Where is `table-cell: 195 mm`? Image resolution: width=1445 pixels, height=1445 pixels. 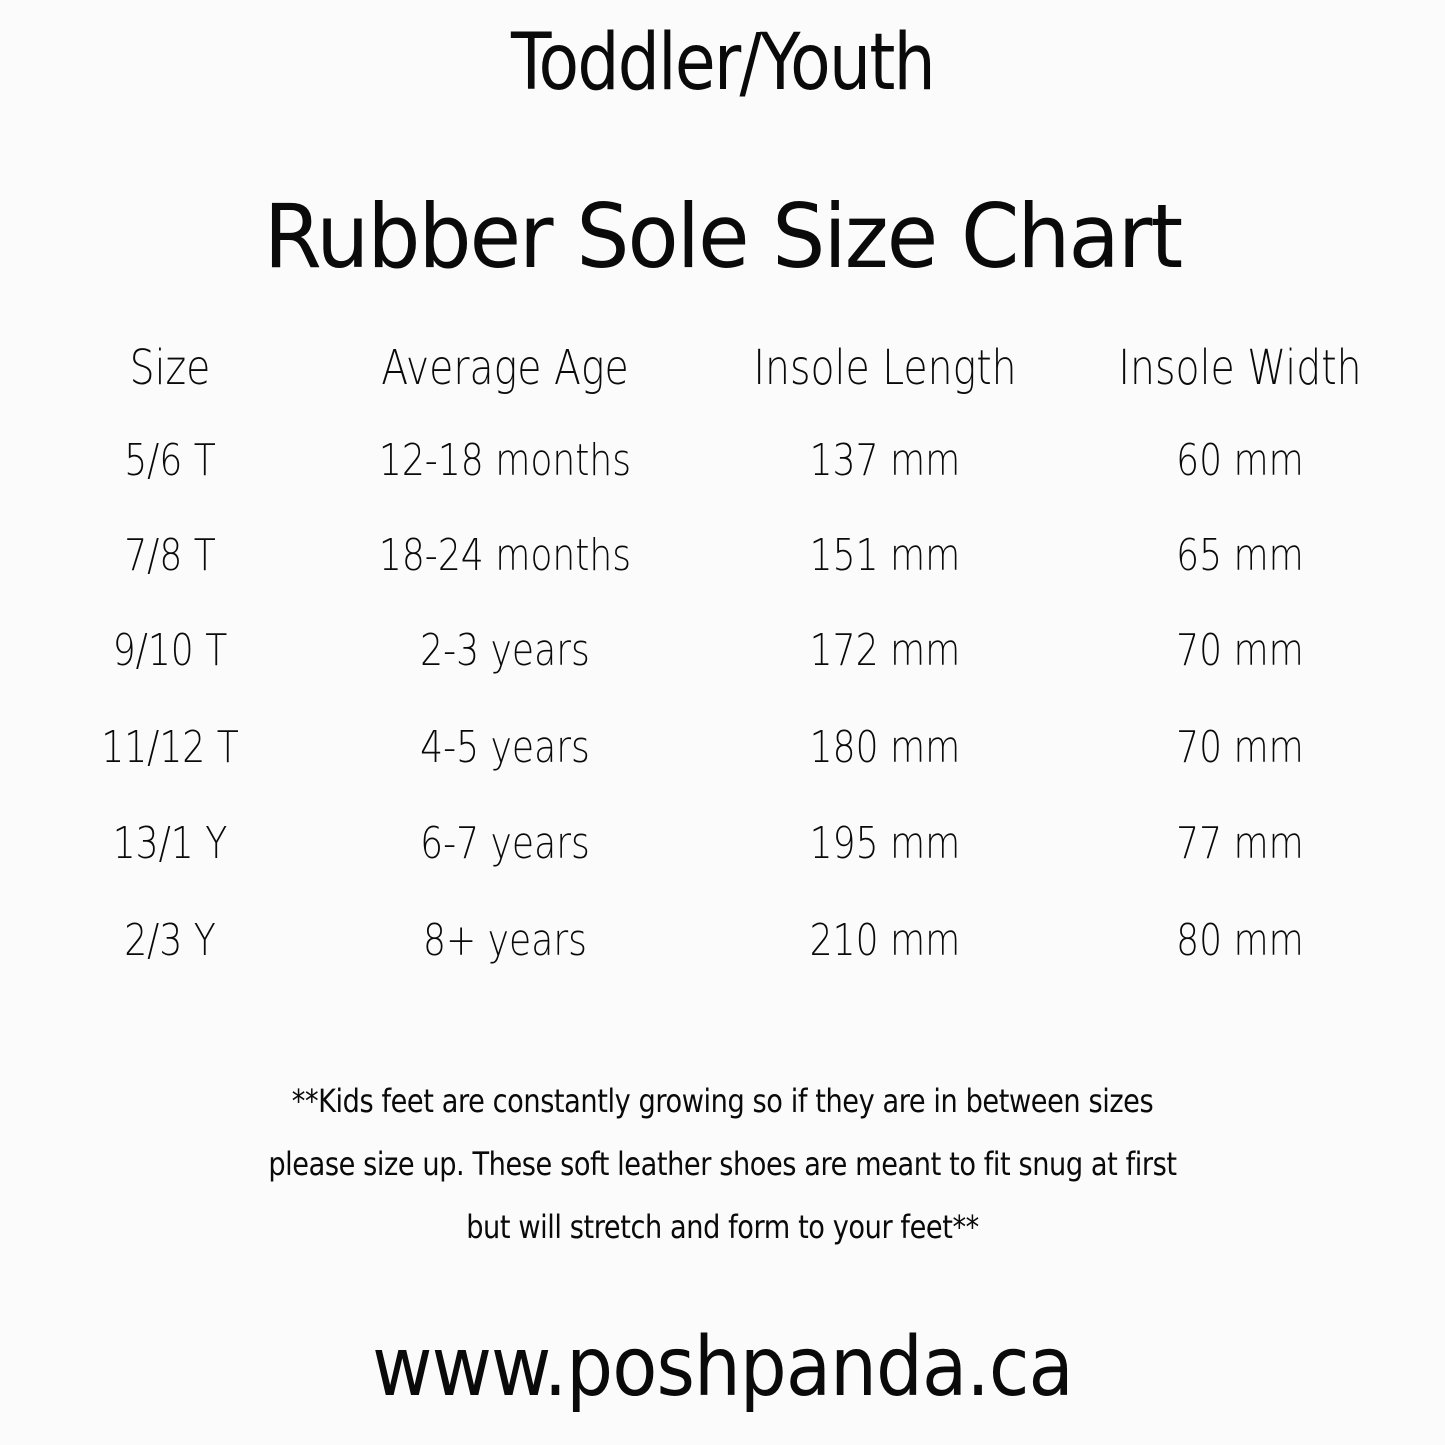 table-cell: 195 mm is located at coordinates (885, 843).